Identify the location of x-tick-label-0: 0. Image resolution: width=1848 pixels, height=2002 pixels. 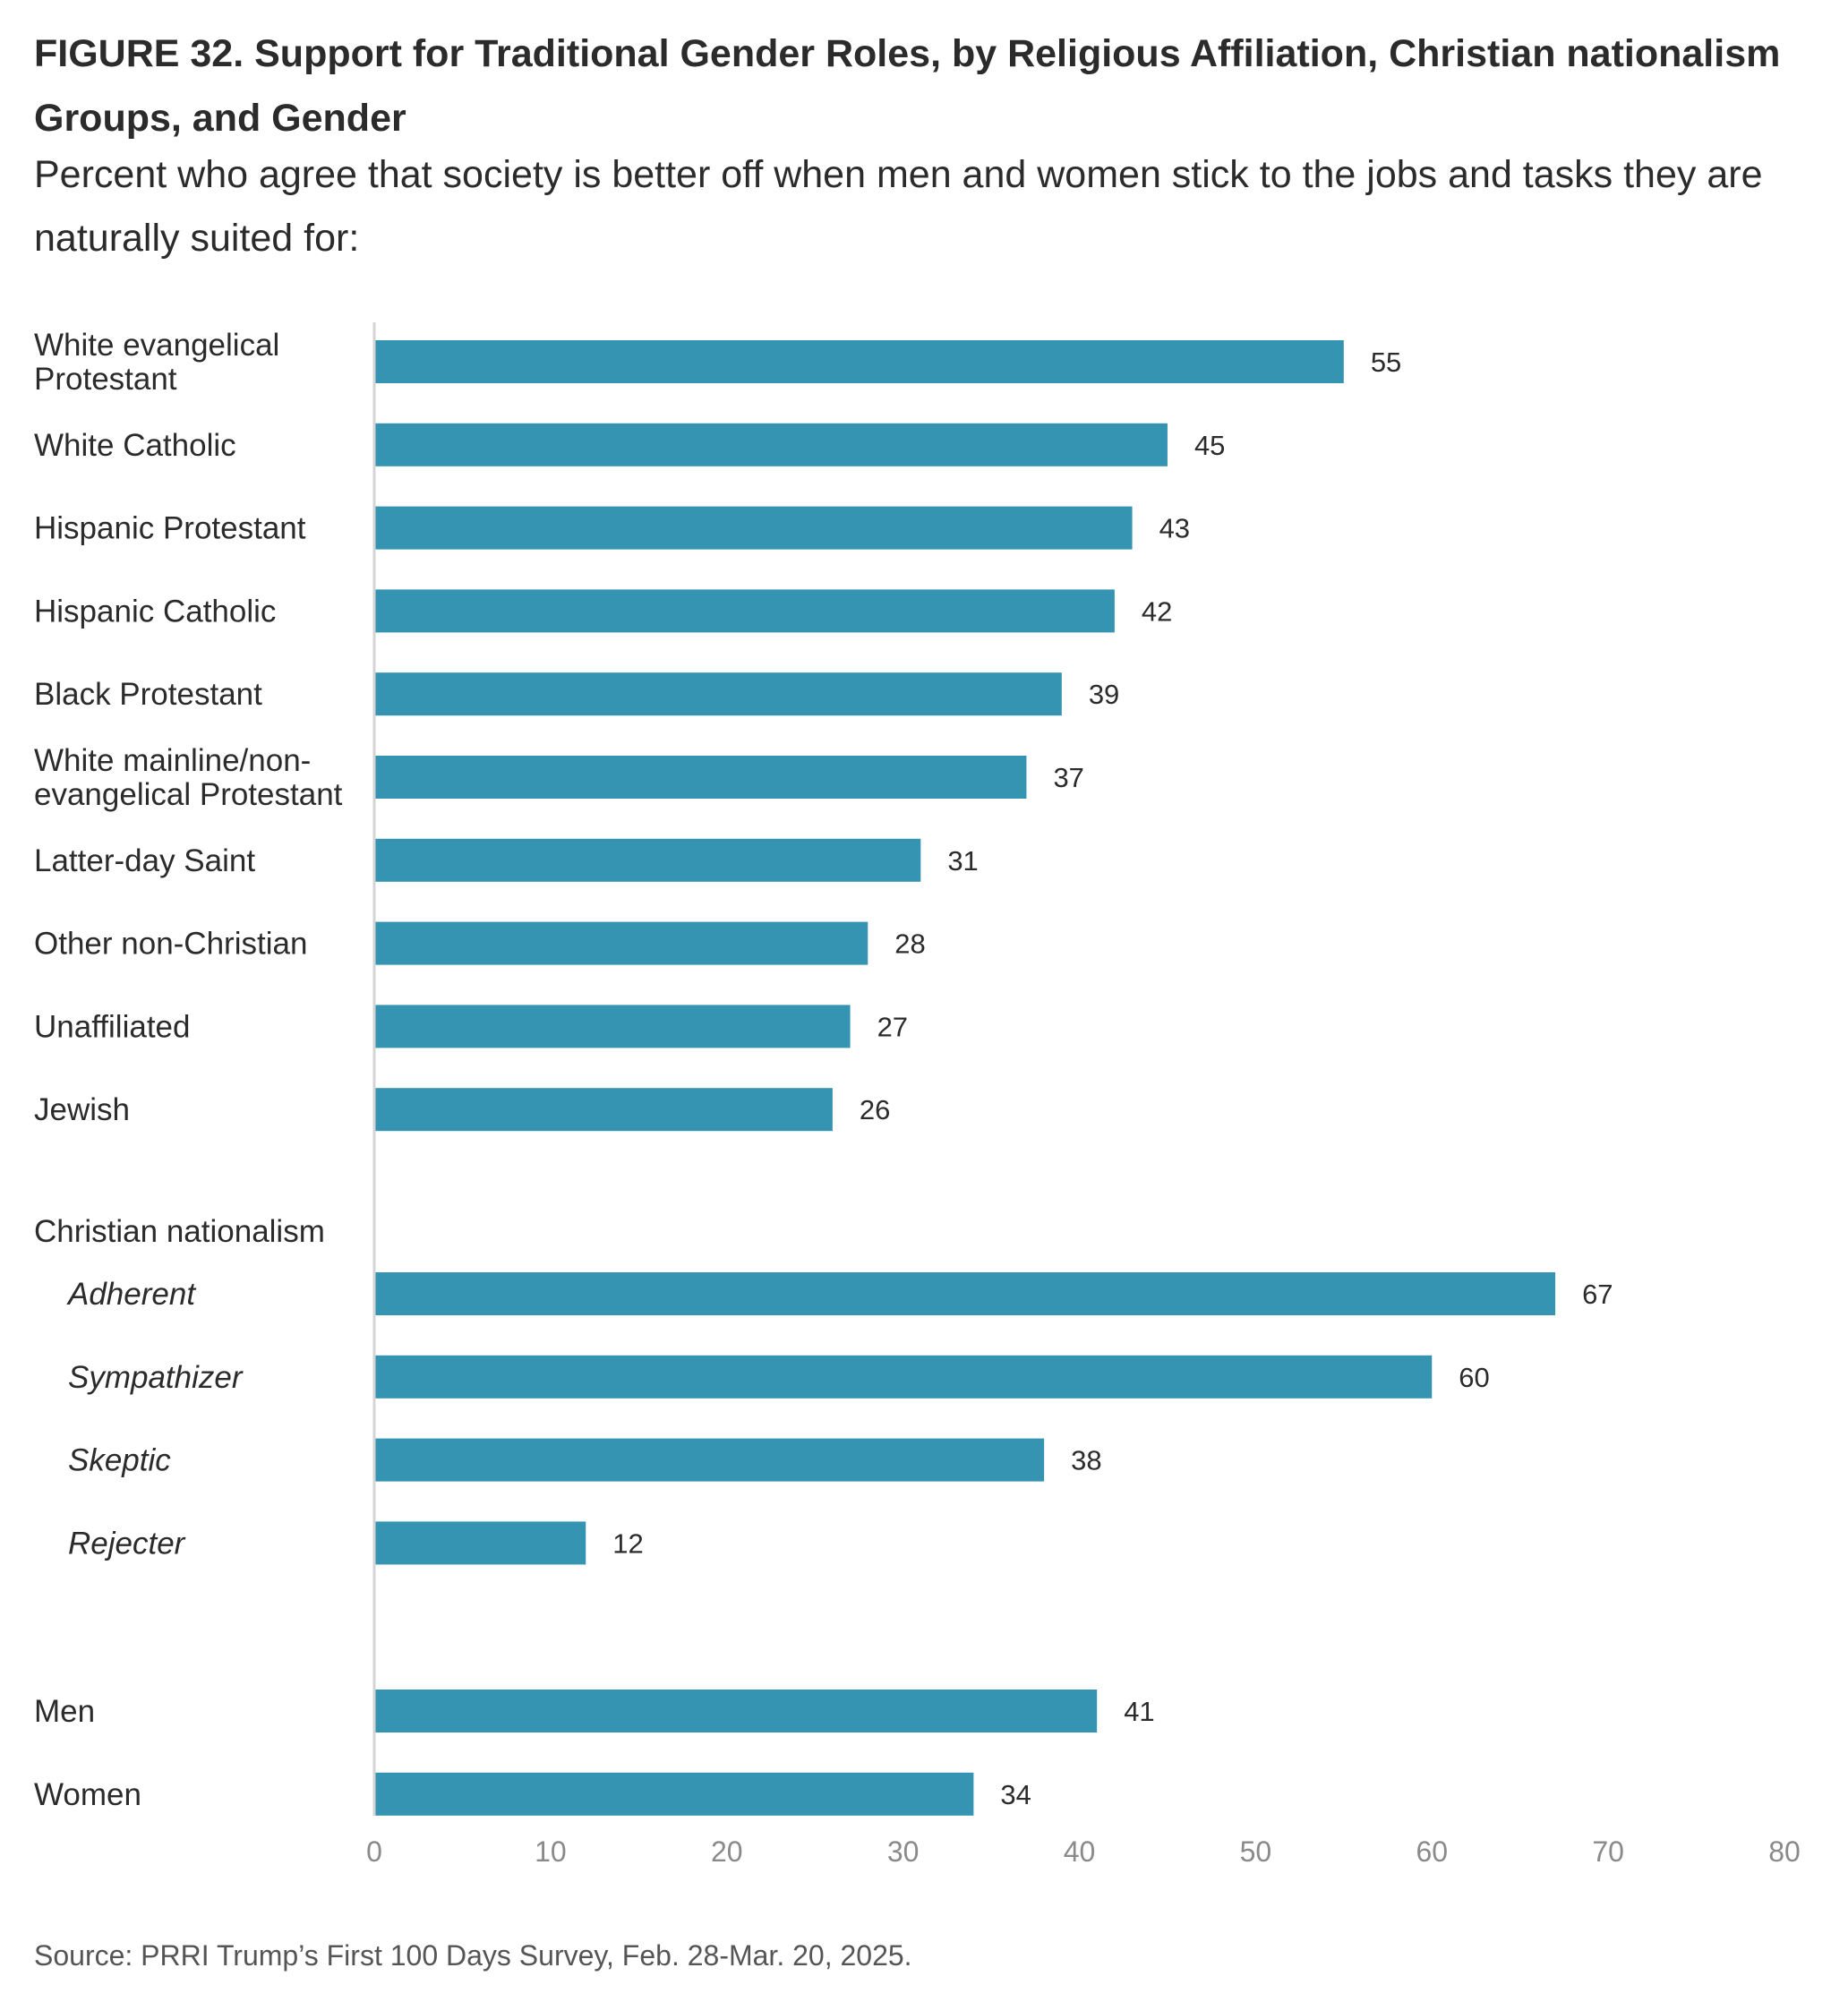
(374, 1852).